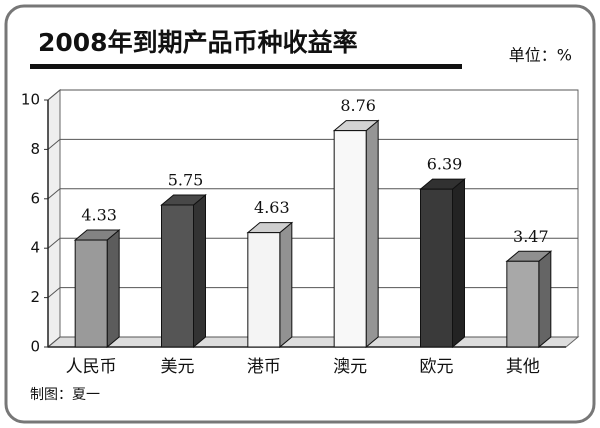  Describe the element at coordinates (35, 248) in the screenshot. I see `y-tick-label: 4` at that location.